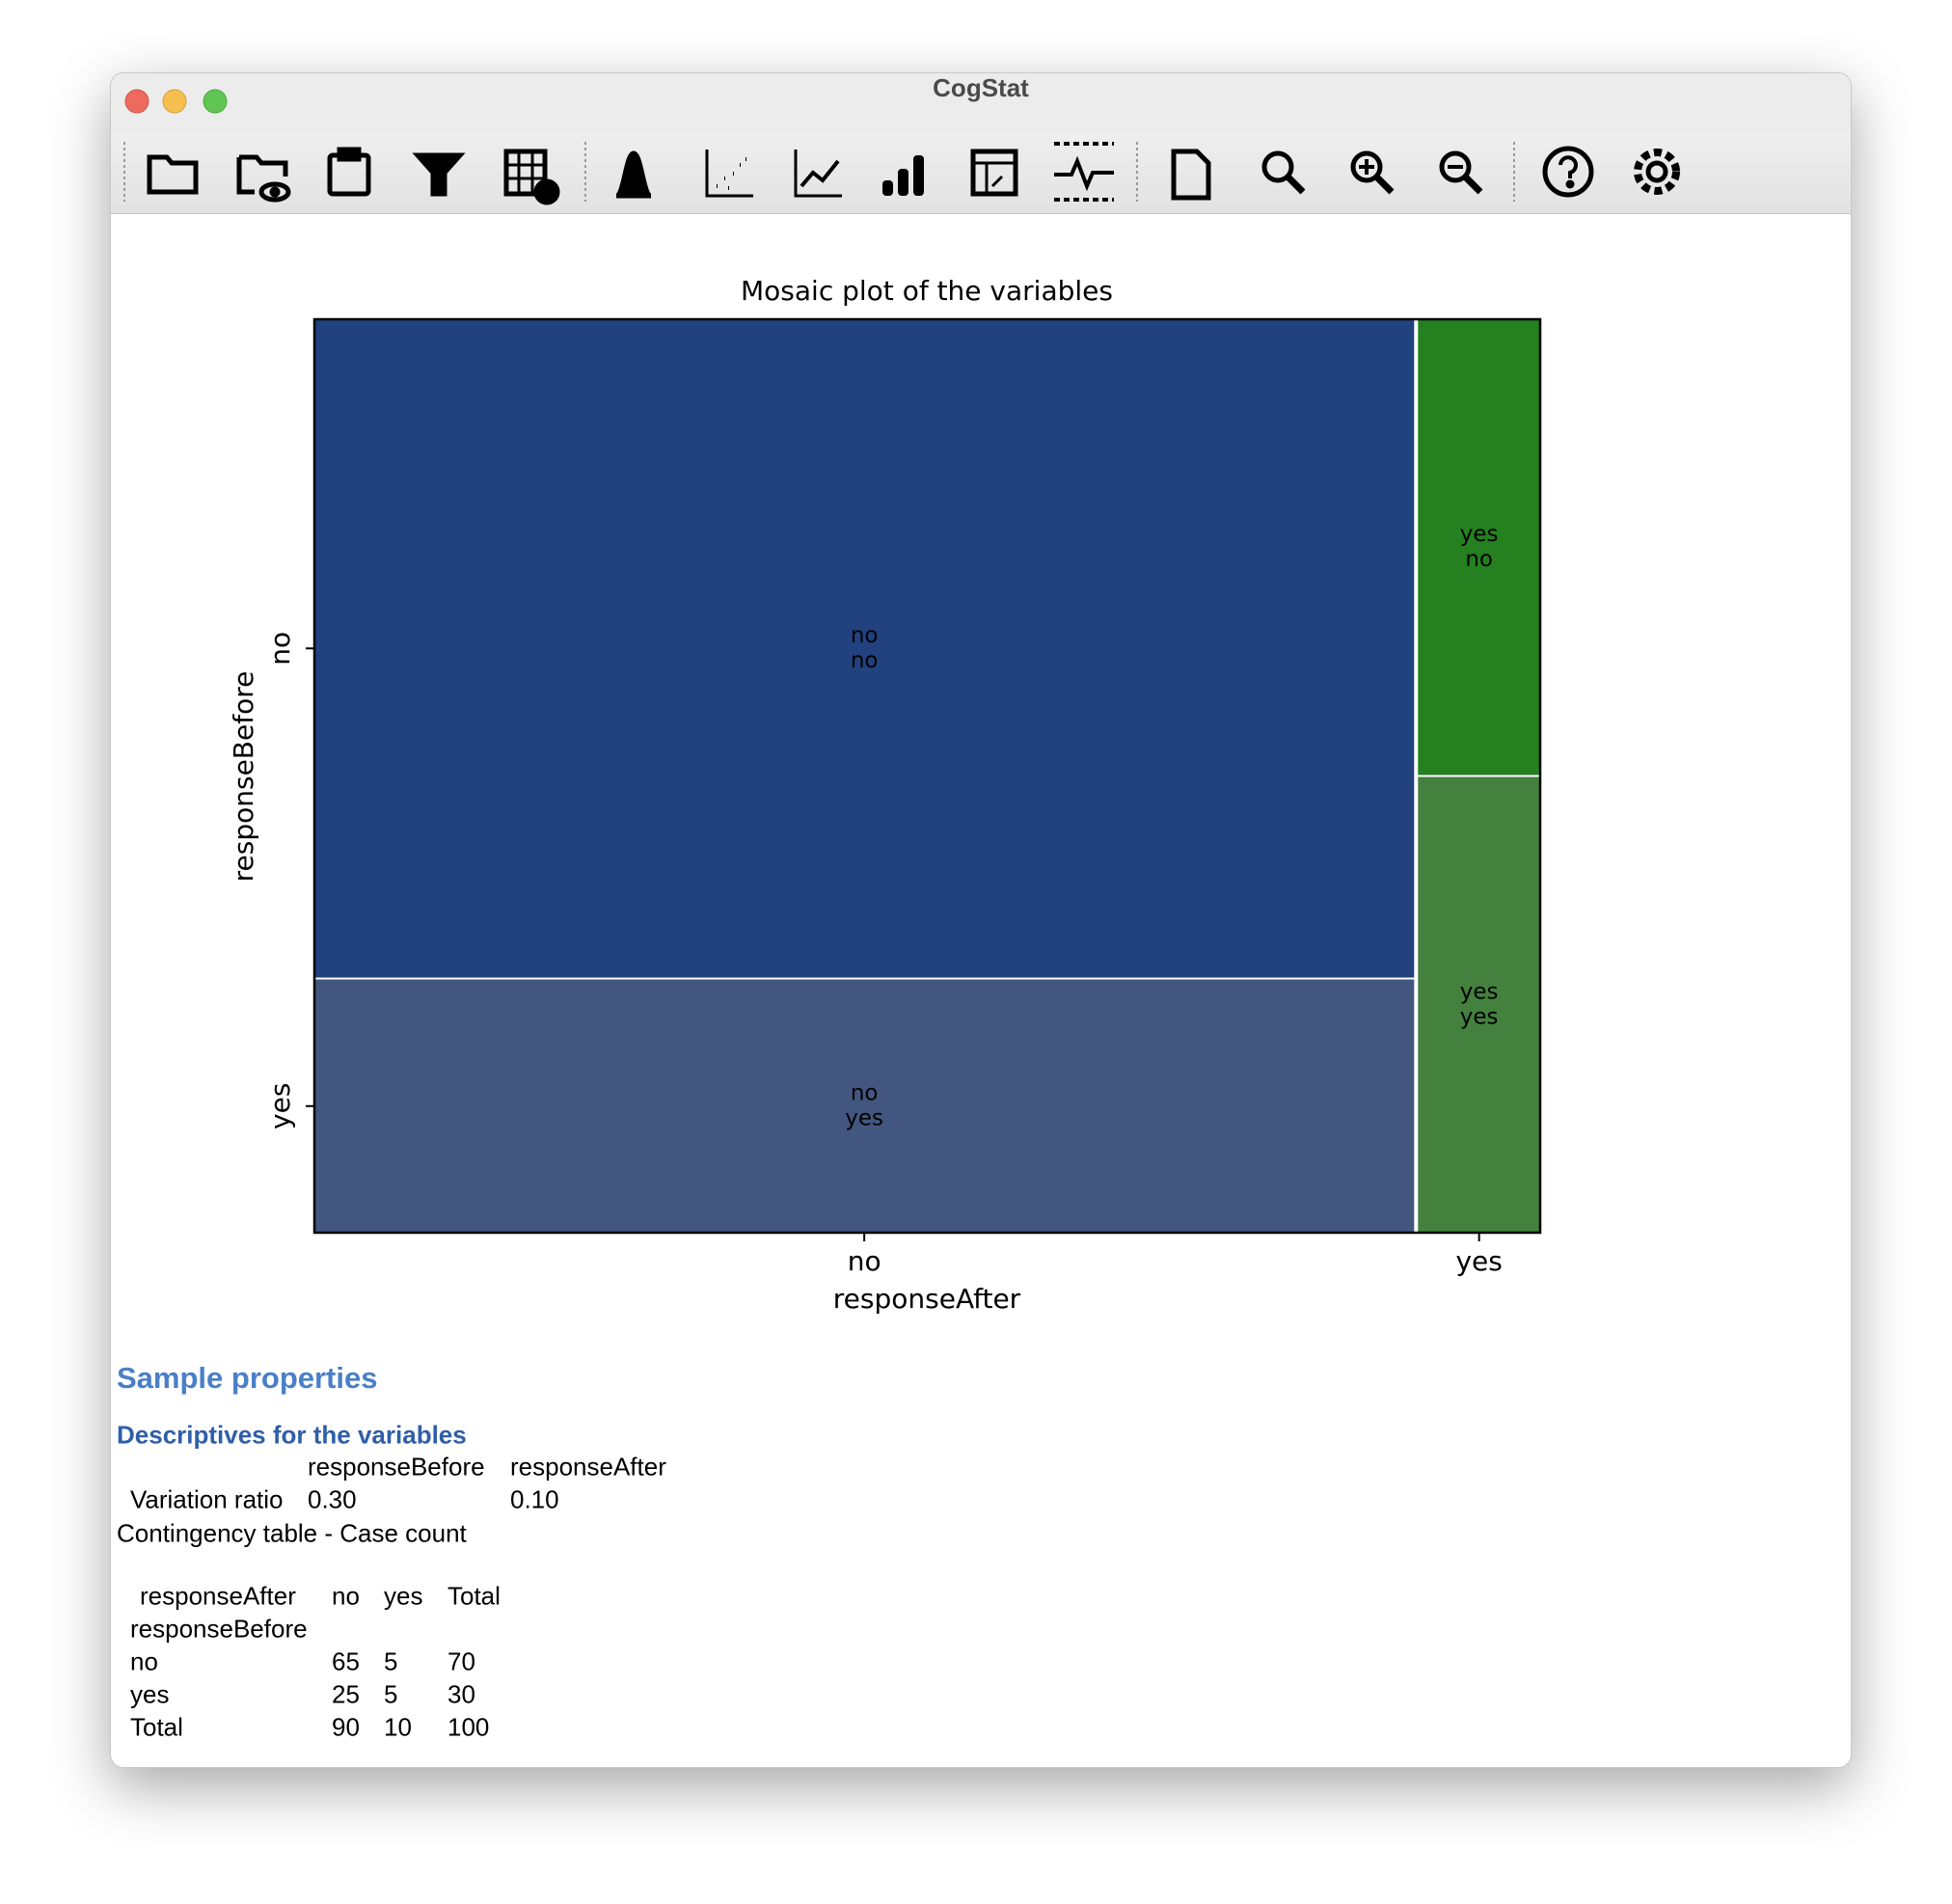  What do you see at coordinates (292, 1533) in the screenshot?
I see `table-title: Contingency table - Case count` at bounding box center [292, 1533].